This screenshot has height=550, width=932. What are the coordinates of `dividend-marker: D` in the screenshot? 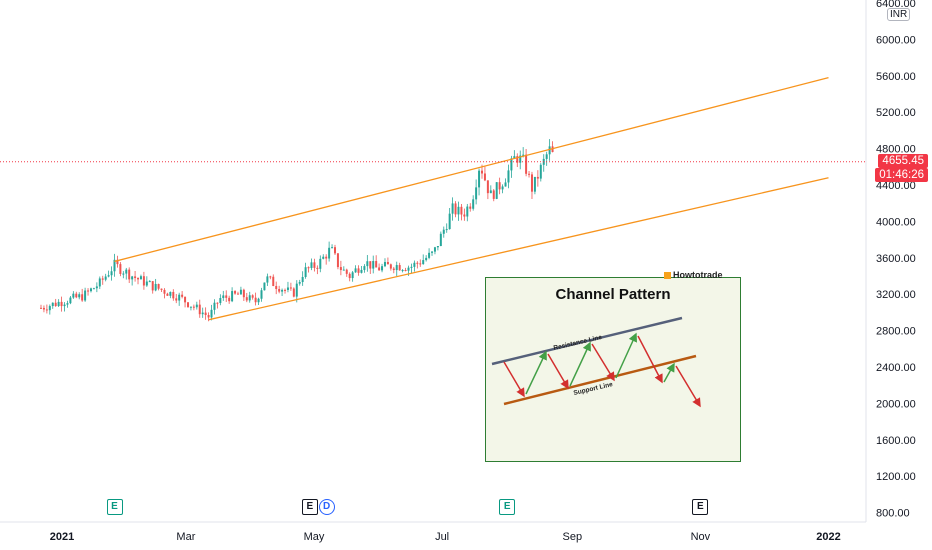 It's located at (326, 507).